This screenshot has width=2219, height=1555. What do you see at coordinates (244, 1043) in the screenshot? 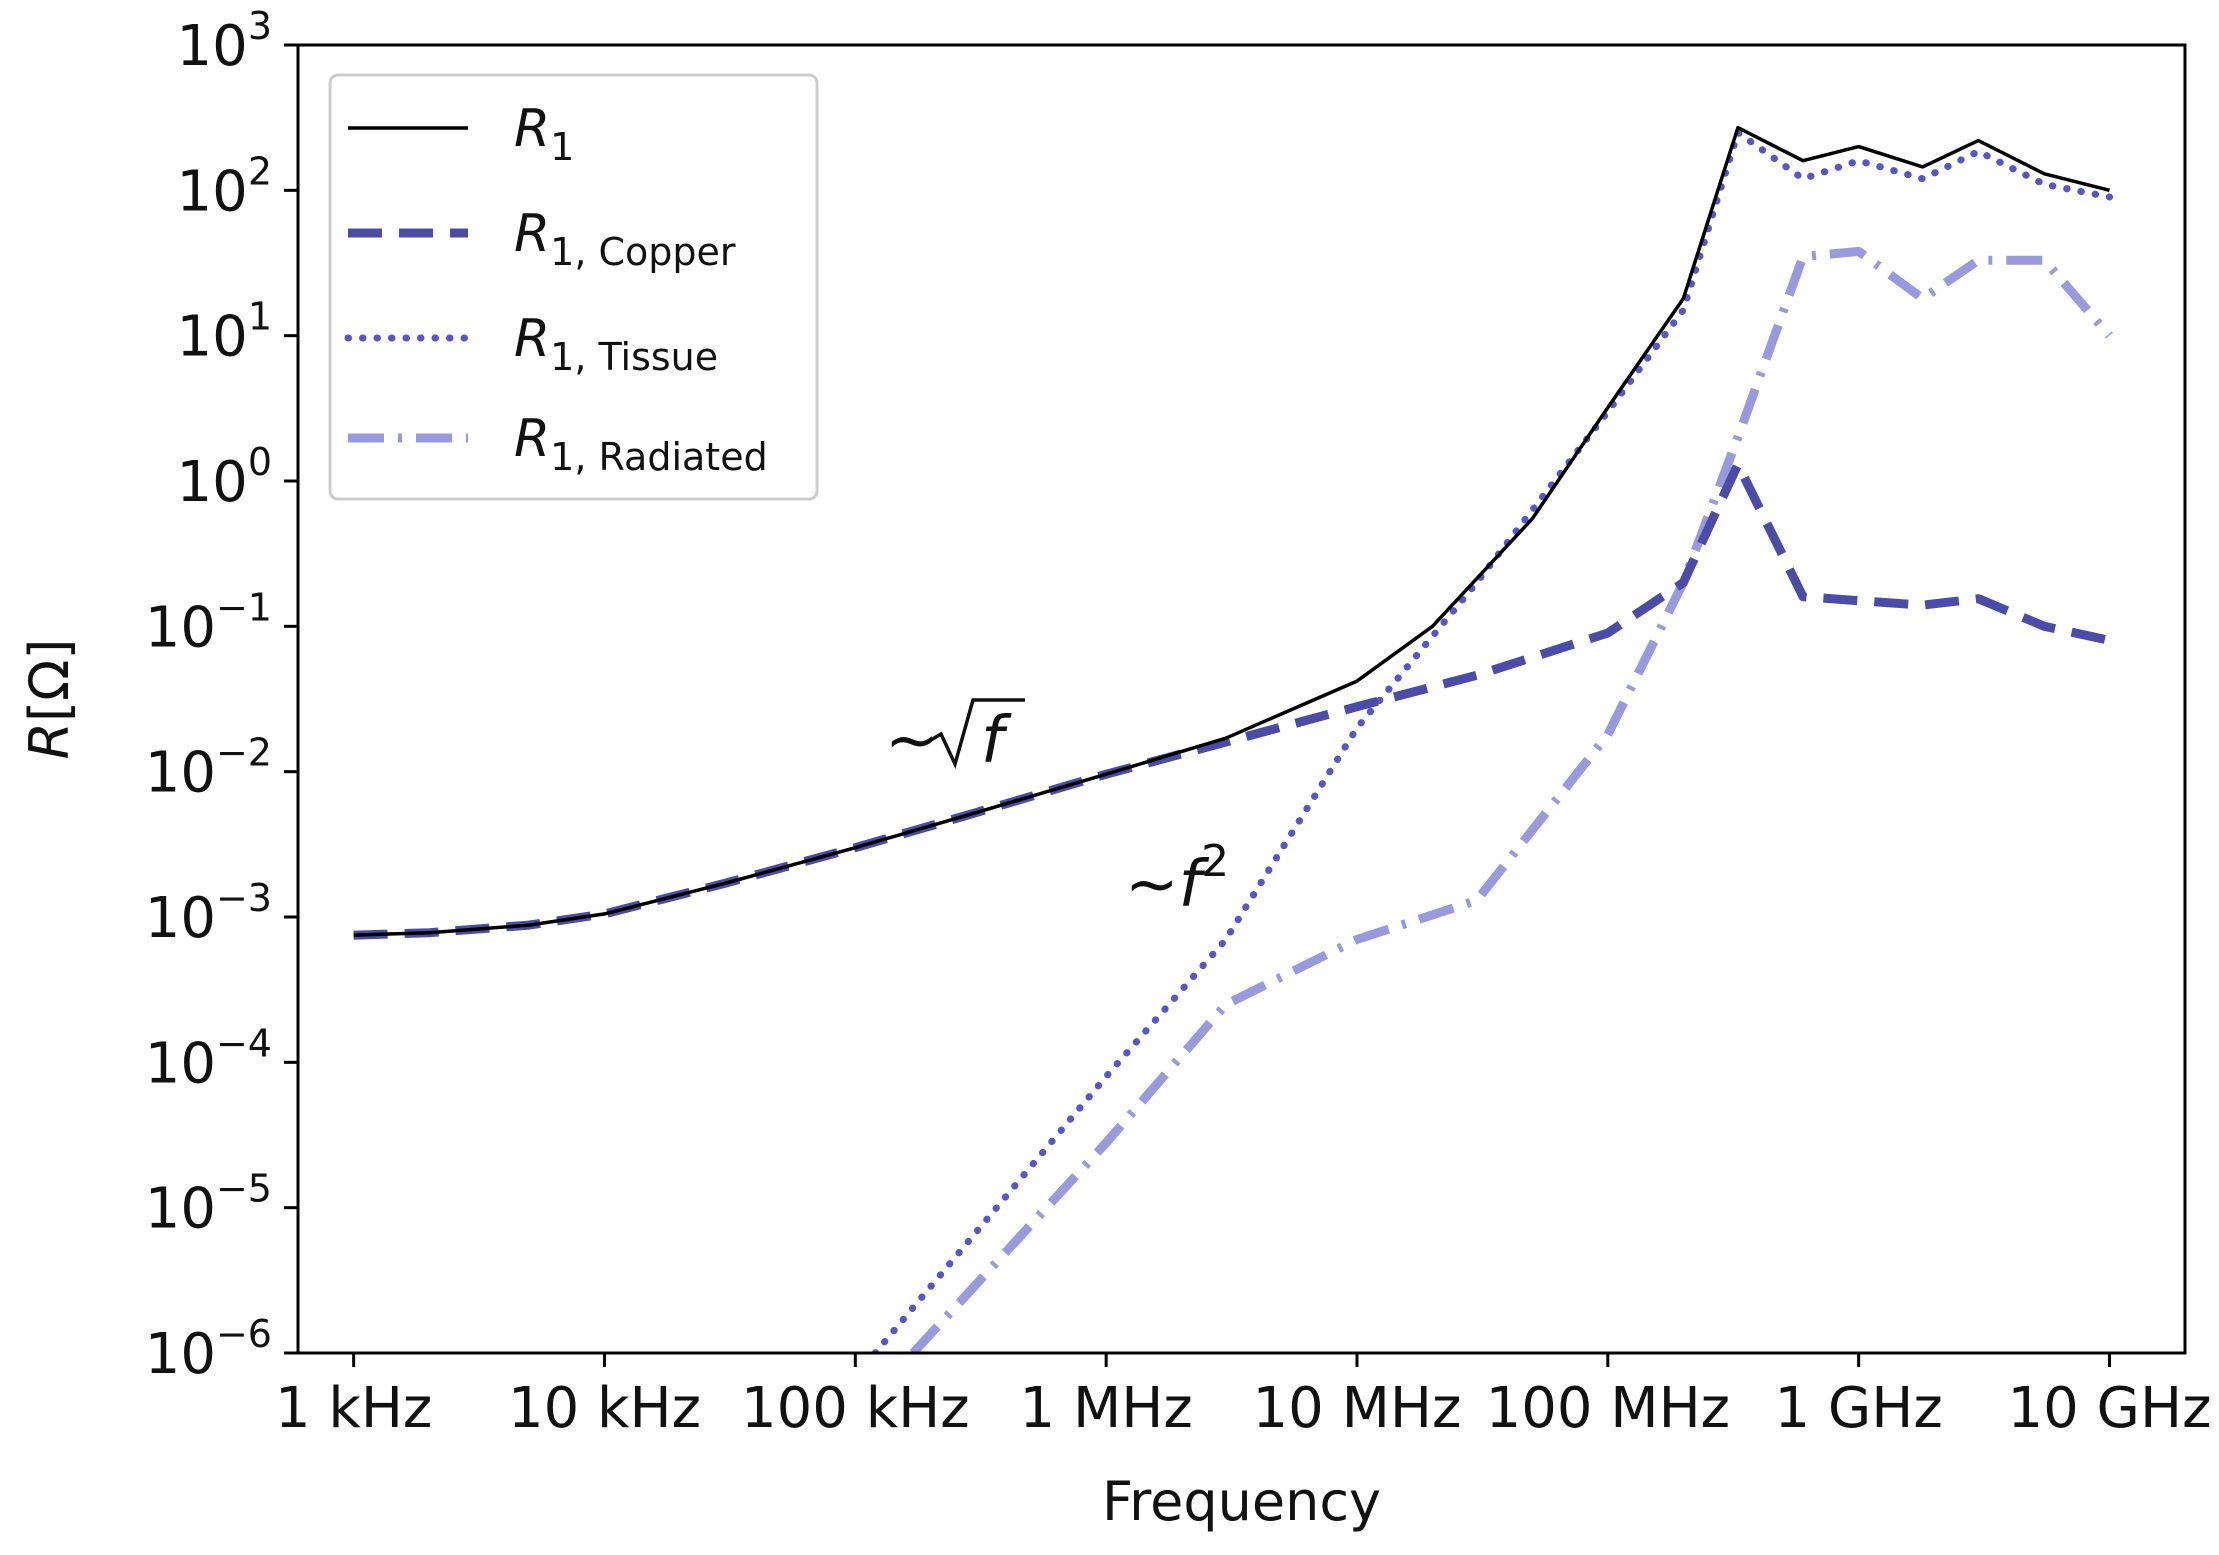
I see `y-tick-exponent: −4` at bounding box center [244, 1043].